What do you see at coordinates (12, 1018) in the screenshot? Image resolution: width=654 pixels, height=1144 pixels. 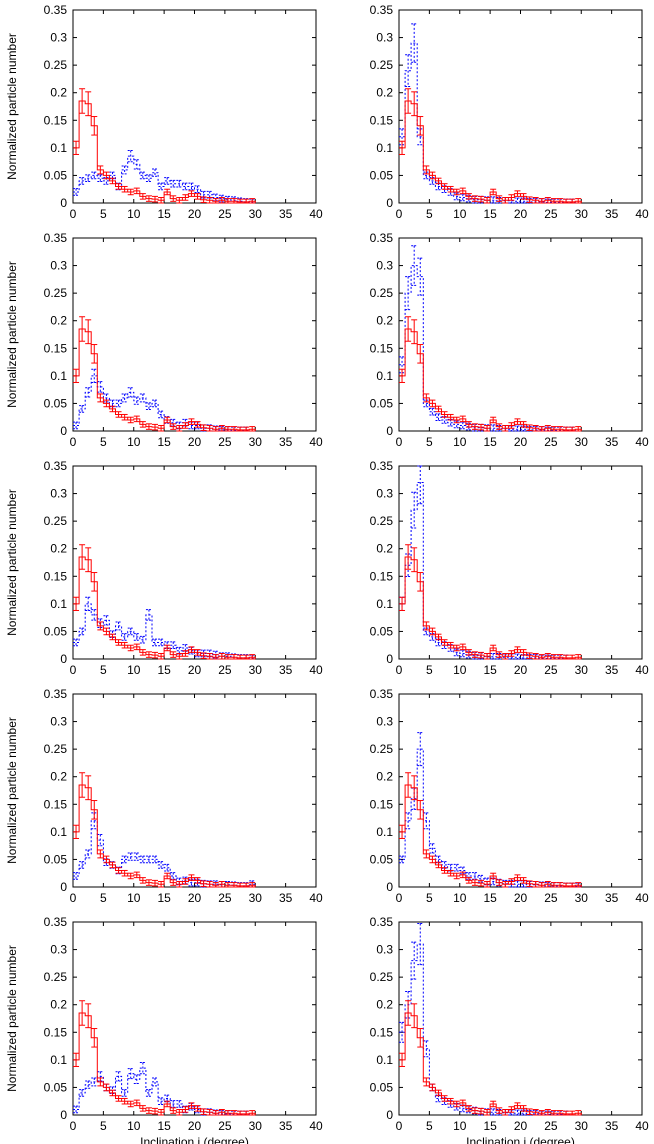 I see `y-axis-label: Normalized particle number` at bounding box center [12, 1018].